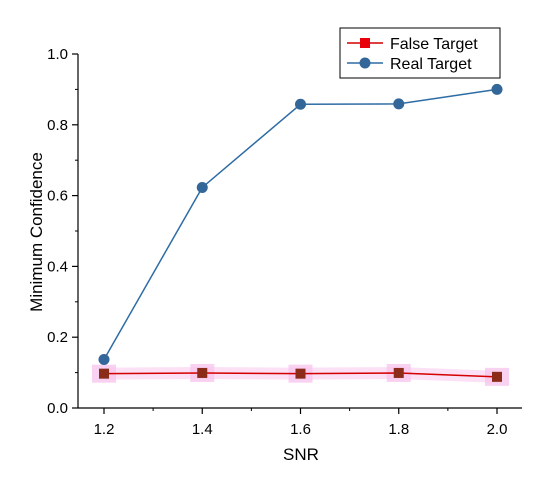 This screenshot has width=550, height=477. I want to click on legend-false-target-marker, so click(365, 43).